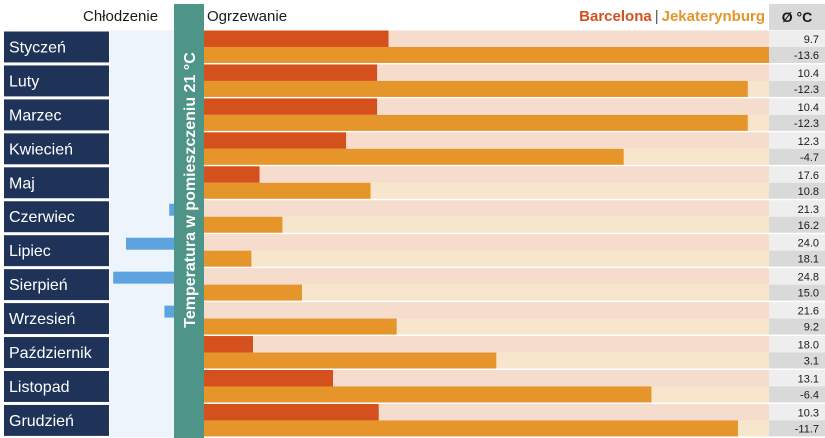  Describe the element at coordinates (797, 378) in the screenshot. I see `avg-cell-barcelona-listopad` at that location.